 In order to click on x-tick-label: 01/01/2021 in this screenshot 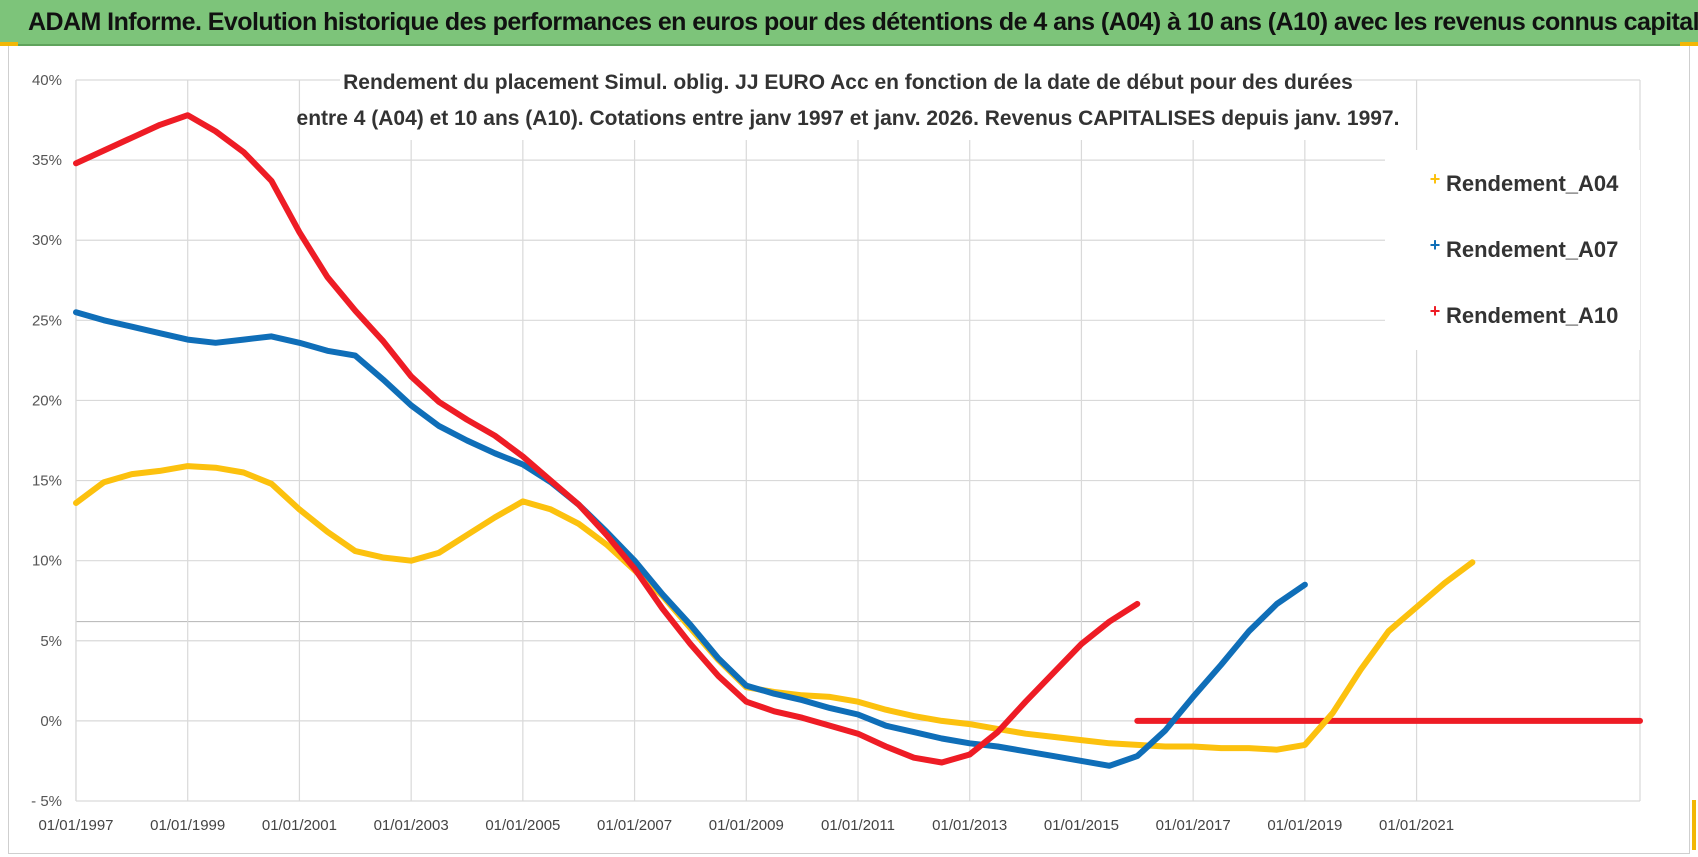, I will do `click(1416, 825)`.